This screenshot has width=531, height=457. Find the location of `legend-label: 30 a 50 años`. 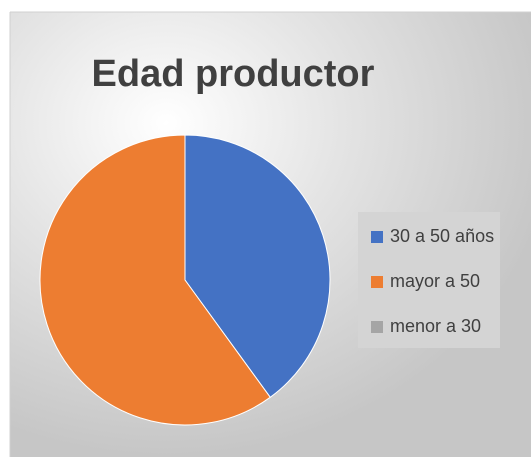

legend-label: 30 a 50 años is located at coordinates (442, 236).